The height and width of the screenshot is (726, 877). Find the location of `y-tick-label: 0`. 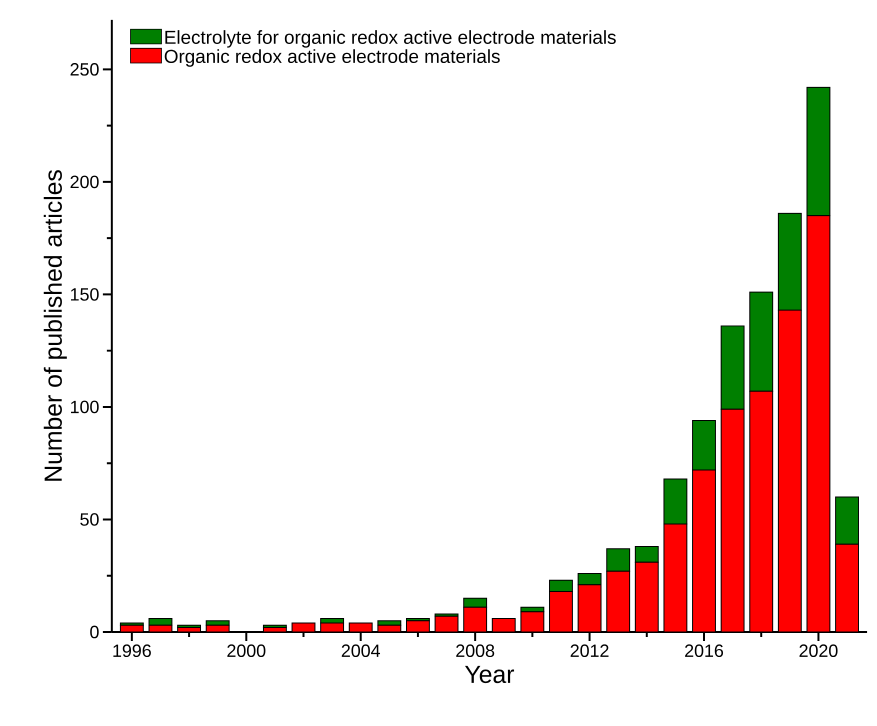

y-tick-label: 0 is located at coordinates (94, 631).